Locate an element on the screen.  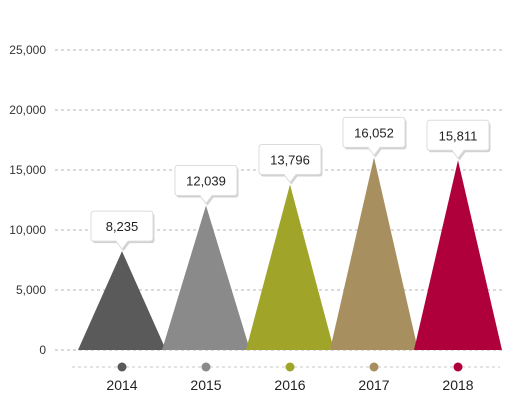
y-tick-label: 15,000 is located at coordinates (27, 170).